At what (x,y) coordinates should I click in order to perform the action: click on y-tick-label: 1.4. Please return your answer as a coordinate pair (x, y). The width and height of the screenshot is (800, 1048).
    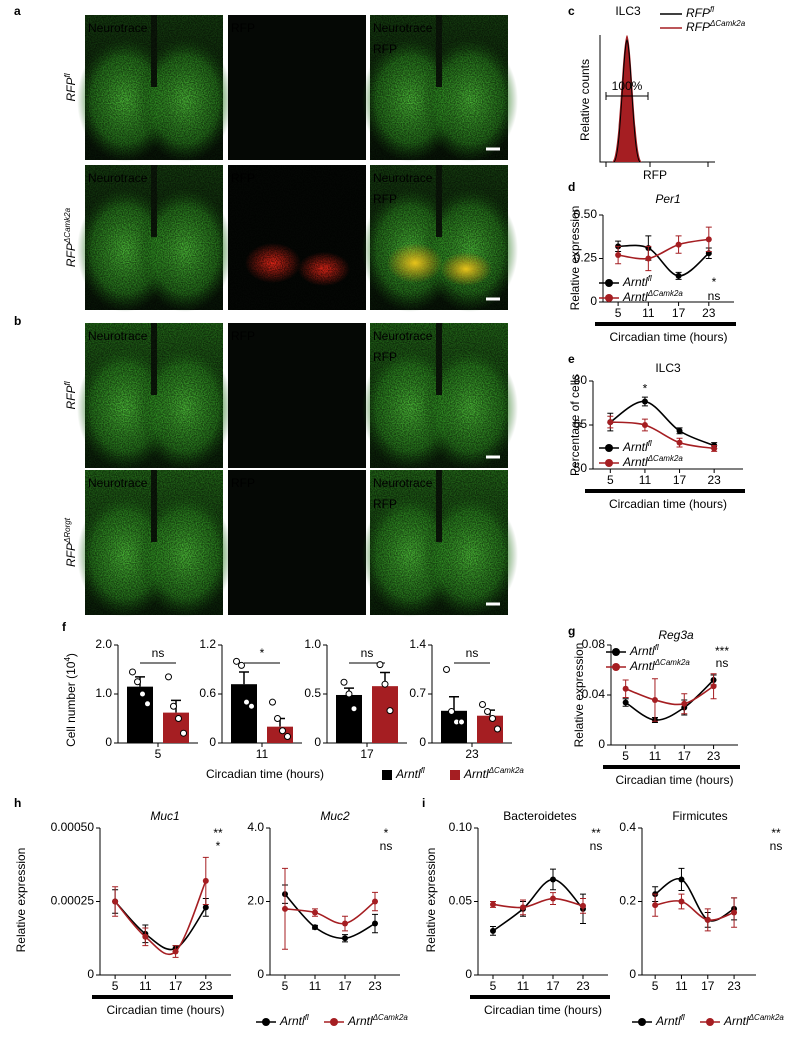
    Looking at the image, I should click on (417, 644).